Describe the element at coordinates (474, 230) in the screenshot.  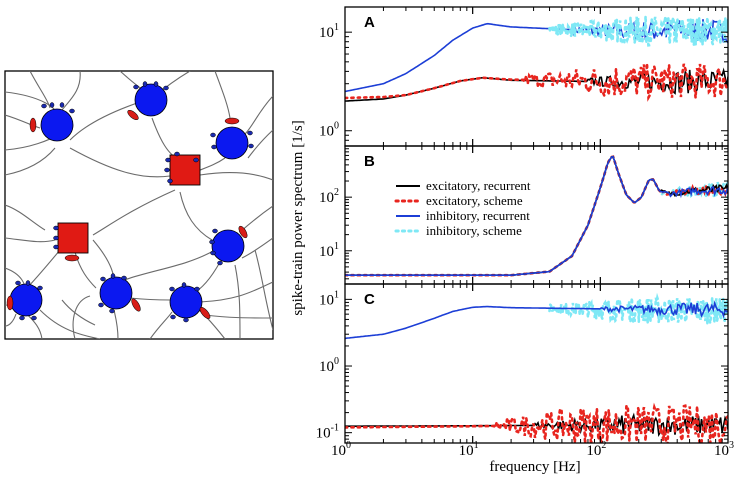
I see `legend-label: inhibitory, scheme` at that location.